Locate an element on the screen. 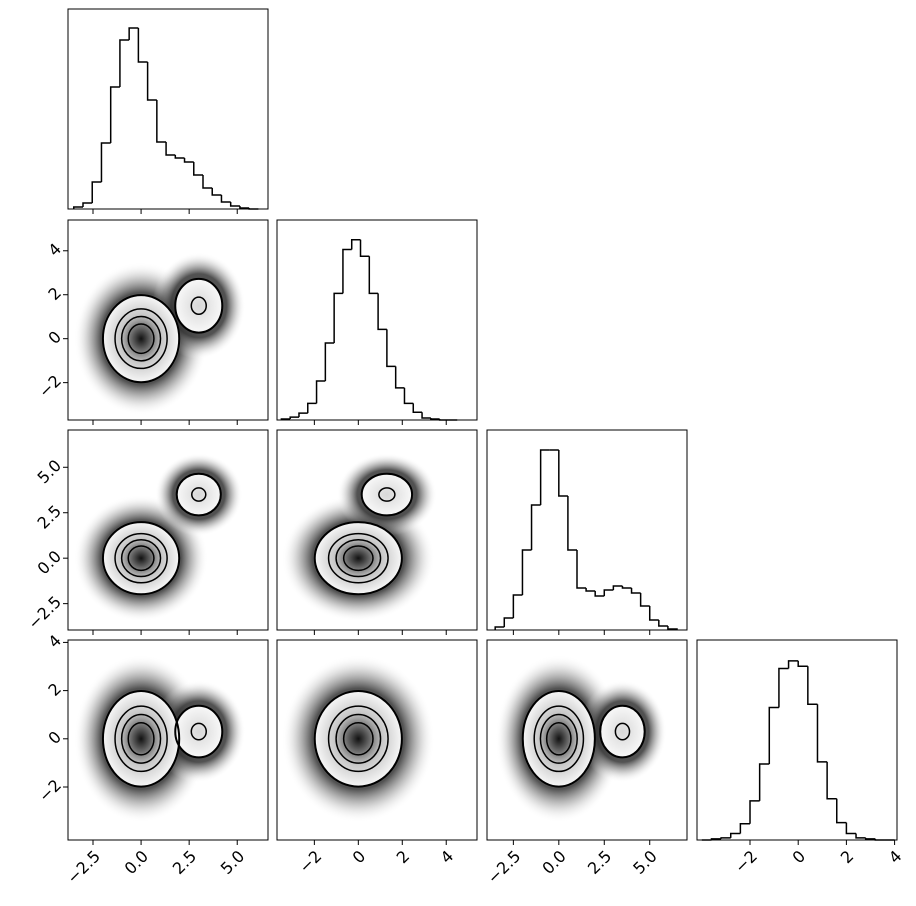 This screenshot has width=916, height=906. x-tick-label: 2 is located at coordinates (847, 857).